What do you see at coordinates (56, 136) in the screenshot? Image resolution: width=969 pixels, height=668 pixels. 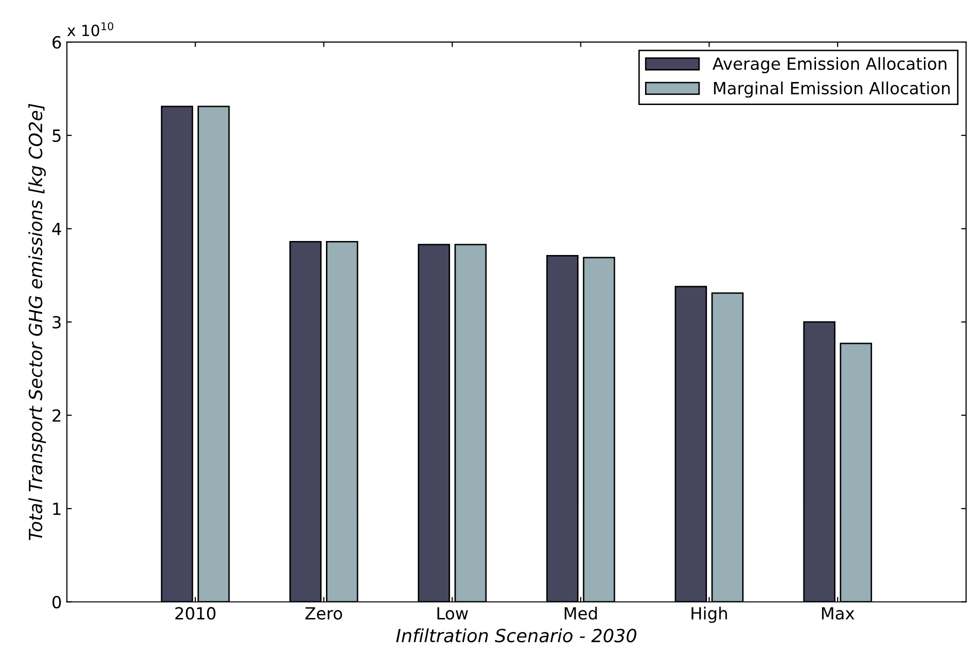 I see `y-tick-label: 5` at bounding box center [56, 136].